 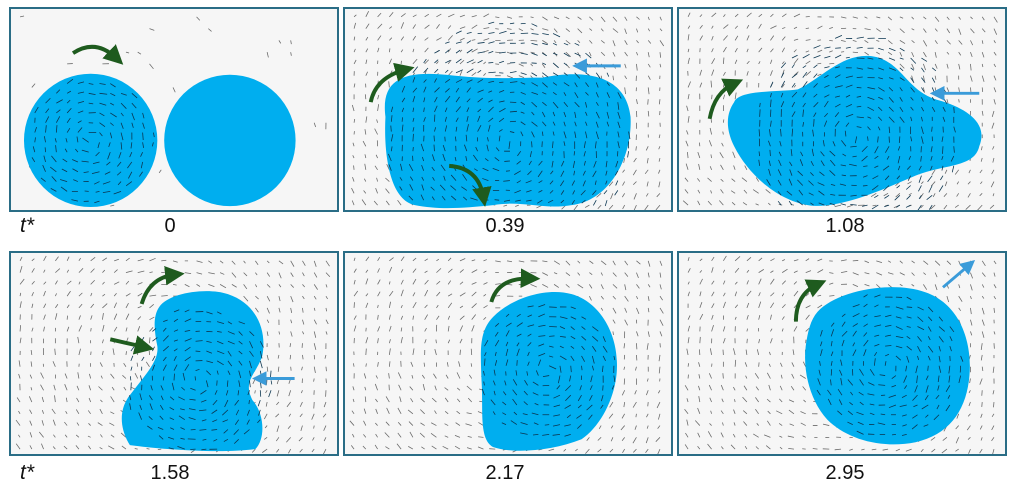 What do you see at coordinates (97, 54) in the screenshot?
I see `rotation-arrow` at bounding box center [97, 54].